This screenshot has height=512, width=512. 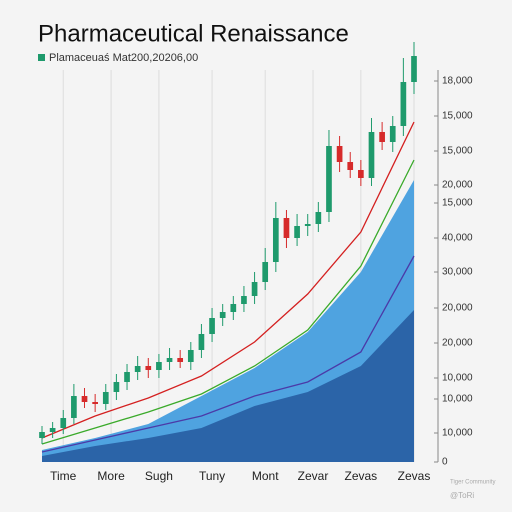 I want to click on y-tick-label: 30,000, so click(x=457, y=272).